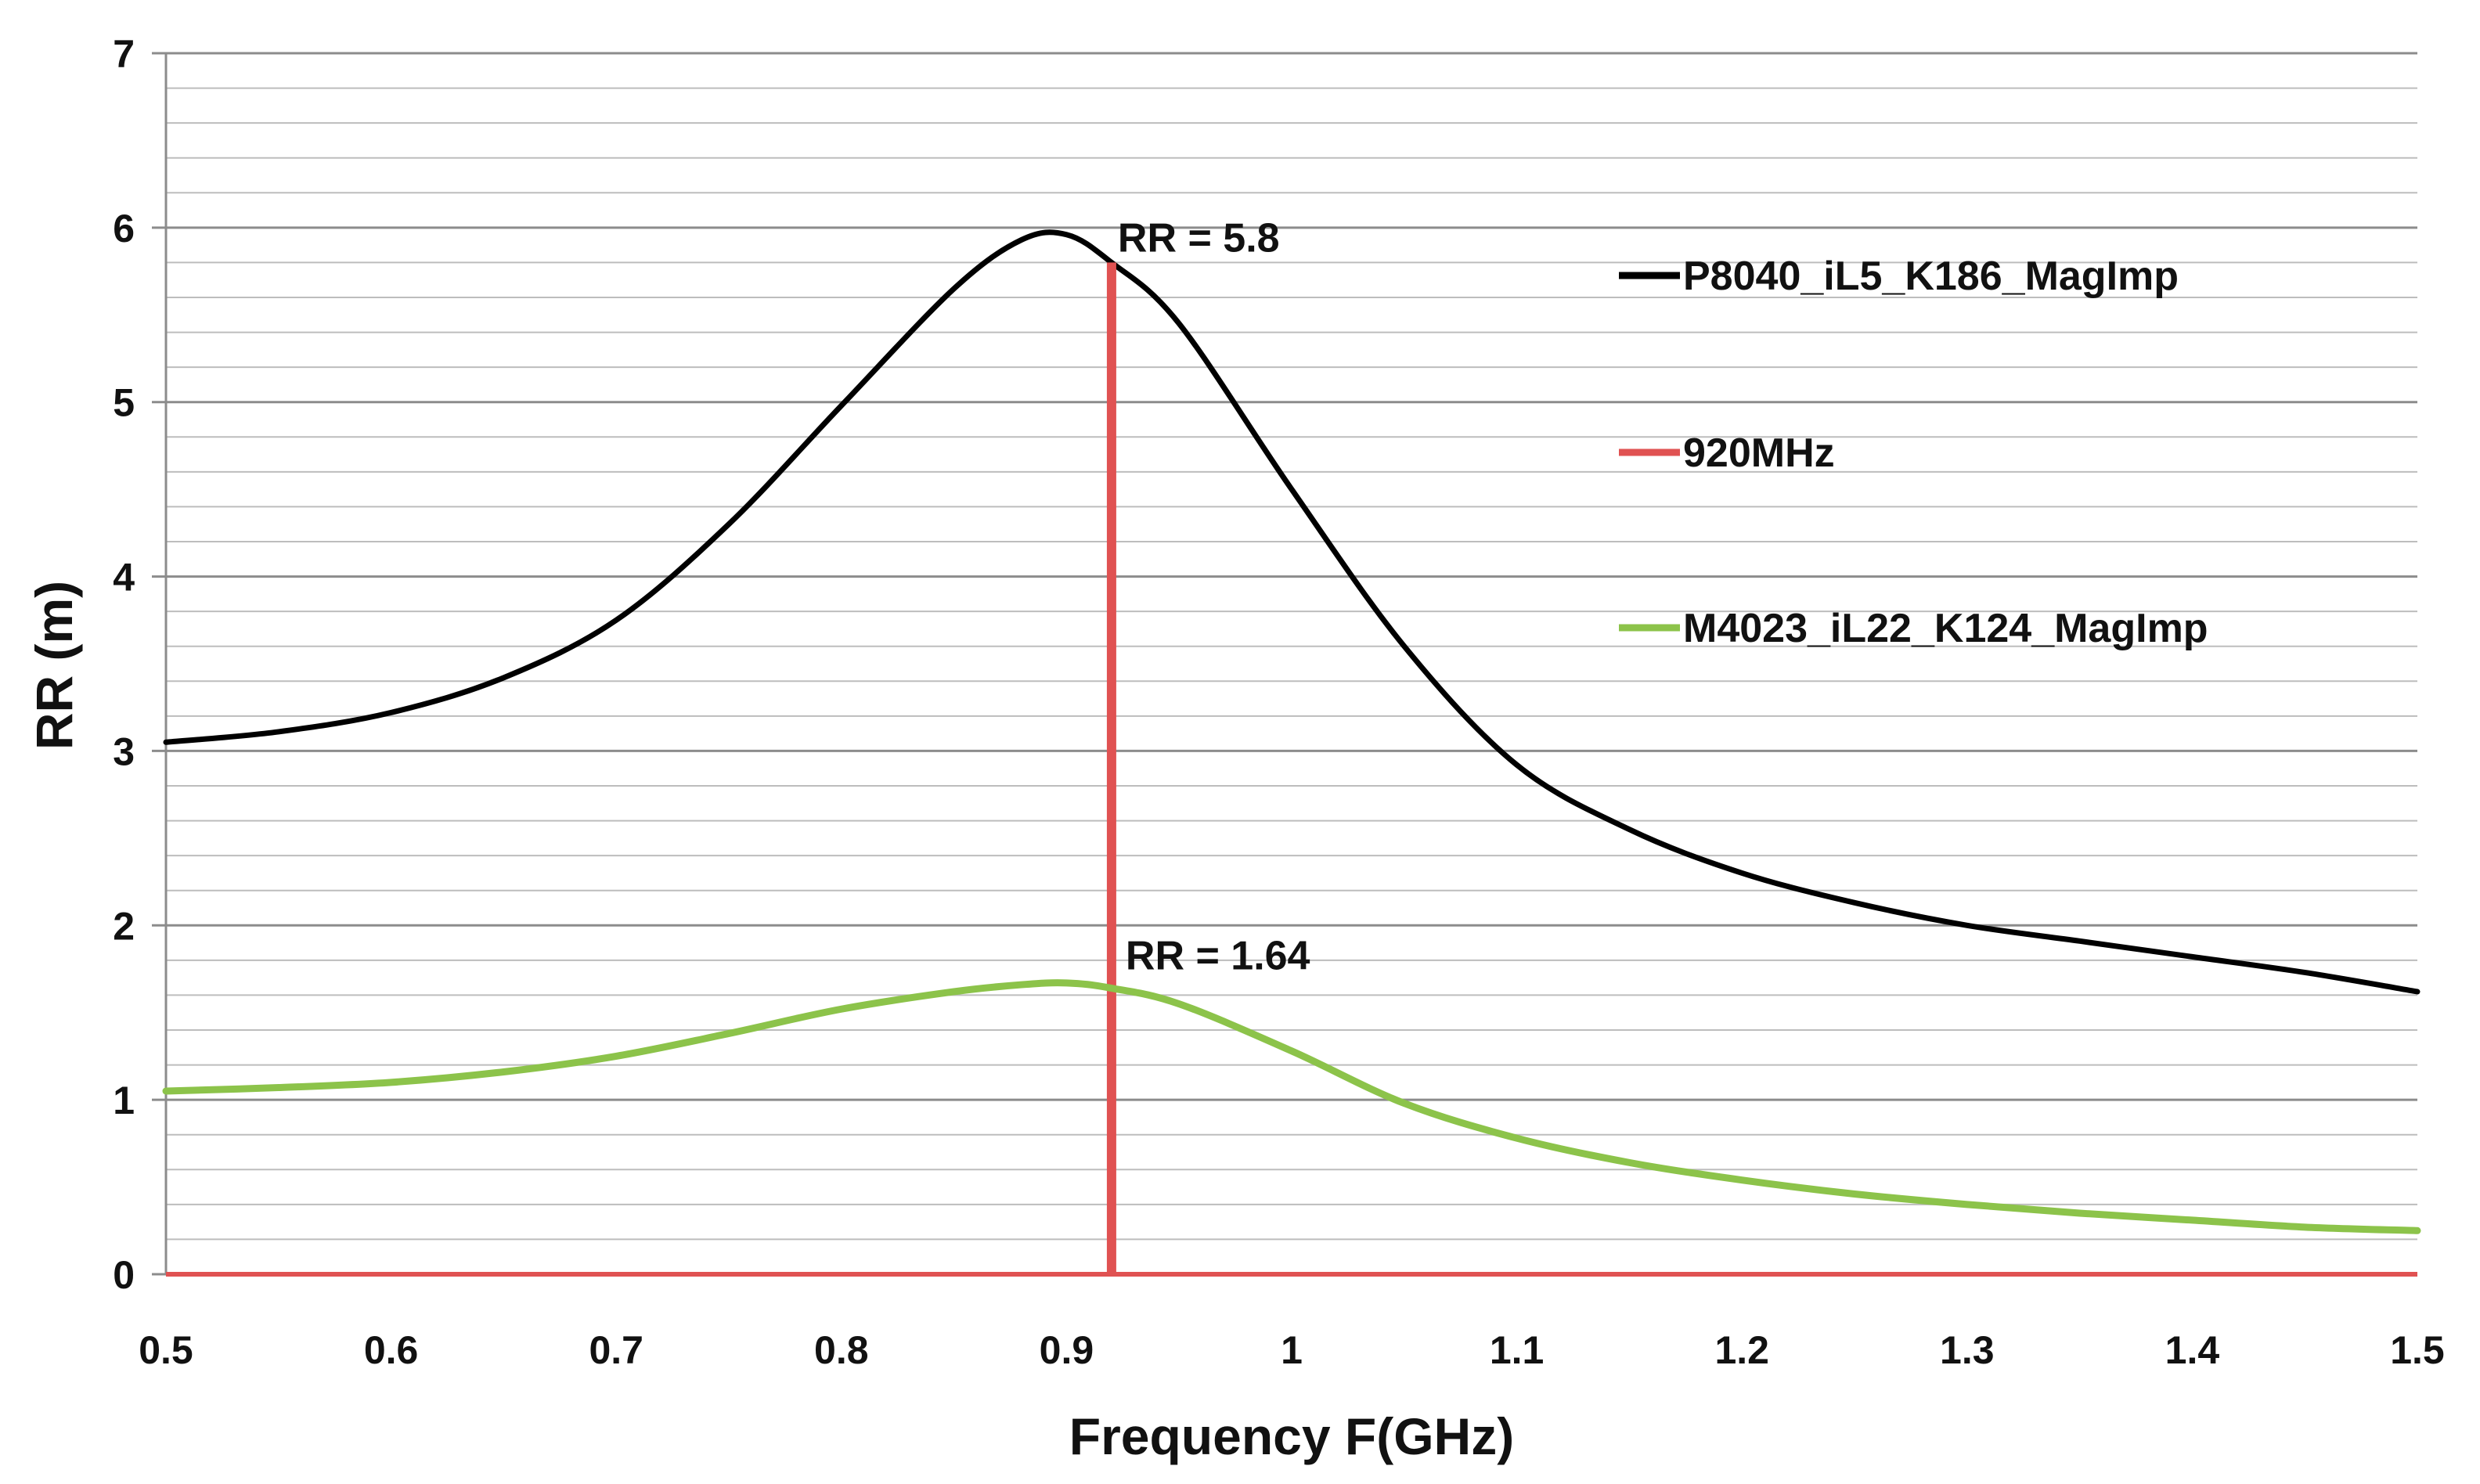  Describe the element at coordinates (2417, 1350) in the screenshot. I see `x-tick-label: 1.5` at that location.